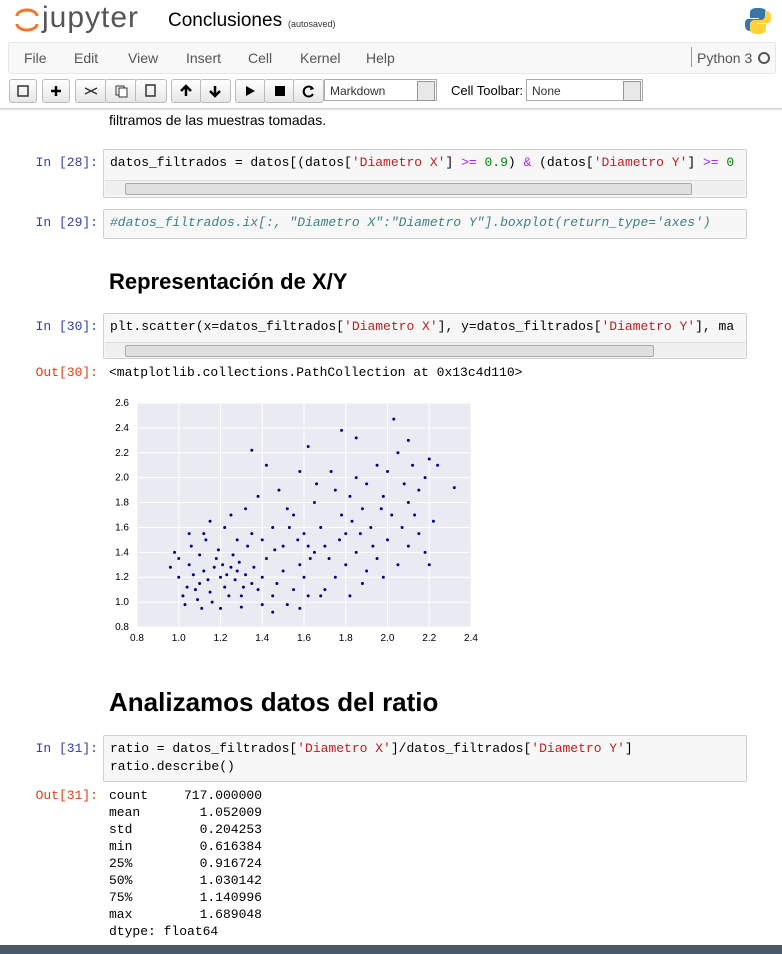 Image resolution: width=782 pixels, height=954 pixels. Describe the element at coordinates (279, 91) in the screenshot. I see `stop-button` at that location.